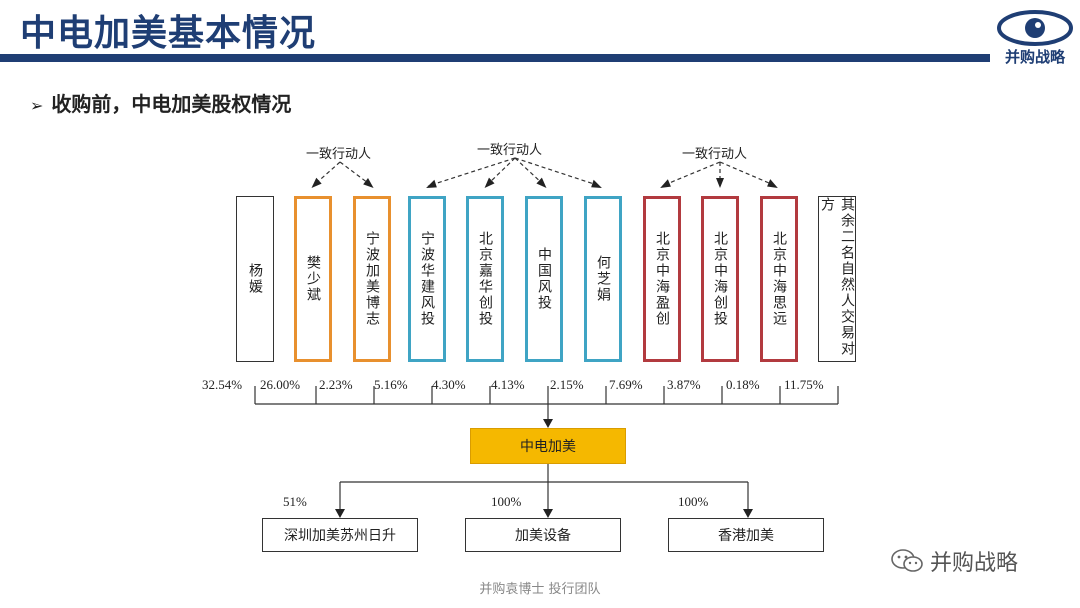  I want to click on shareholder-name: 何芝娟, so click(603, 279).